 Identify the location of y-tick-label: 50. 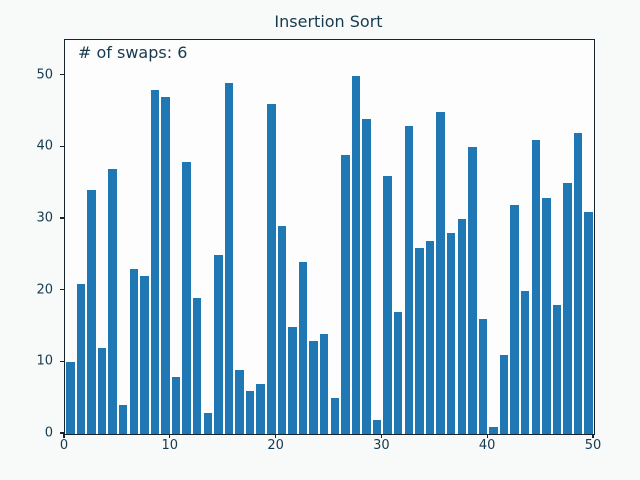
(44, 75).